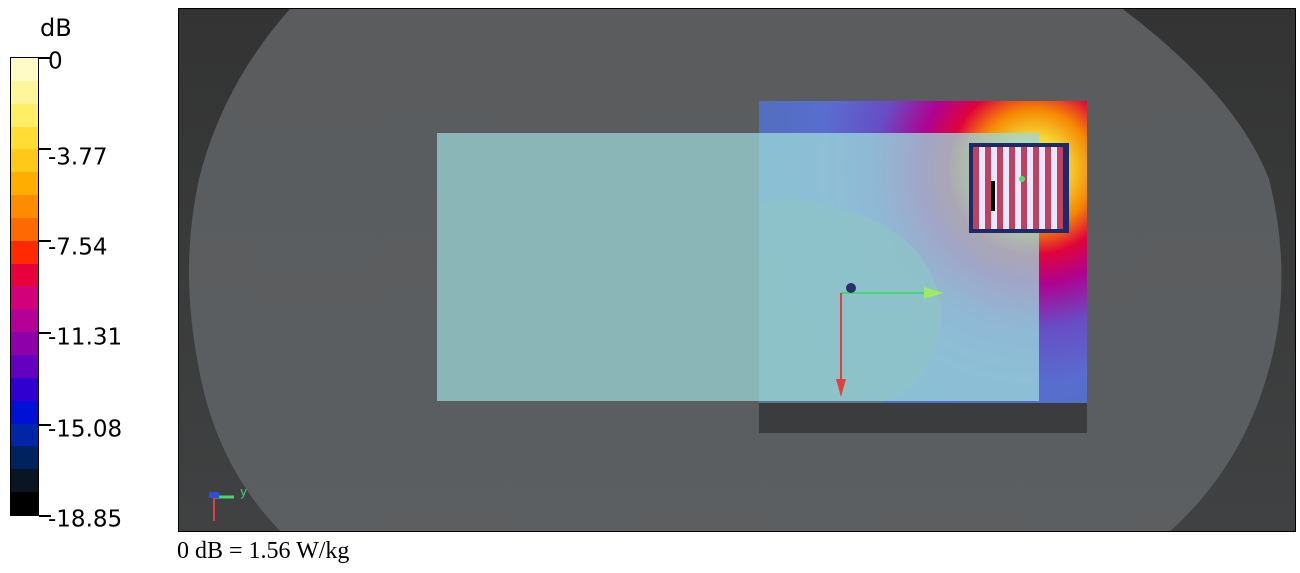  What do you see at coordinates (1019, 188) in the screenshot?
I see `device-model` at bounding box center [1019, 188].